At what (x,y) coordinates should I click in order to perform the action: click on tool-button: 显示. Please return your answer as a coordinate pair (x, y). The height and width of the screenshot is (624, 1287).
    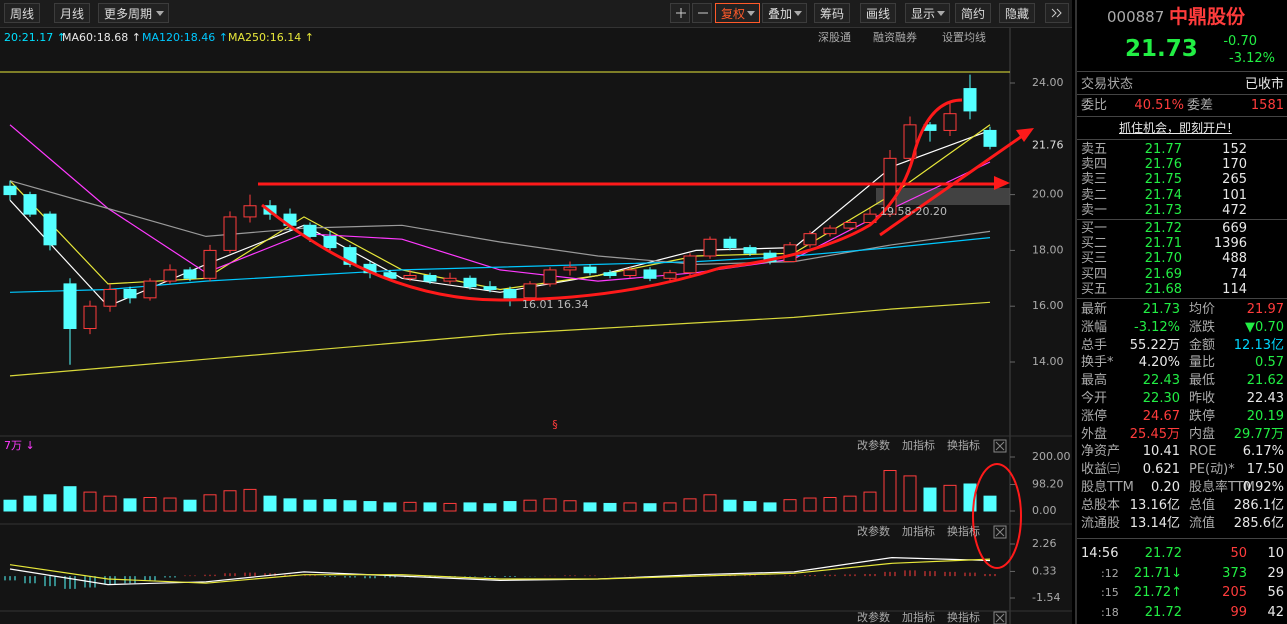
    Looking at the image, I should click on (928, 13).